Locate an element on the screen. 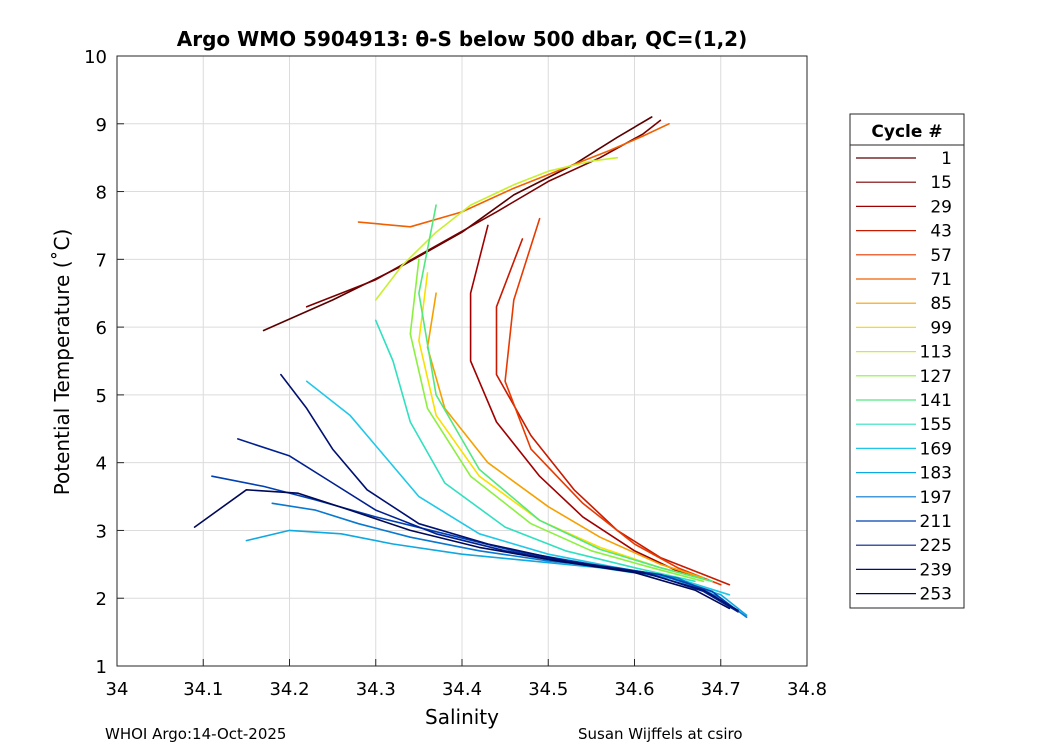 This screenshot has height=750, width=1050. x-tick-label: 34.5 is located at coordinates (548, 689).